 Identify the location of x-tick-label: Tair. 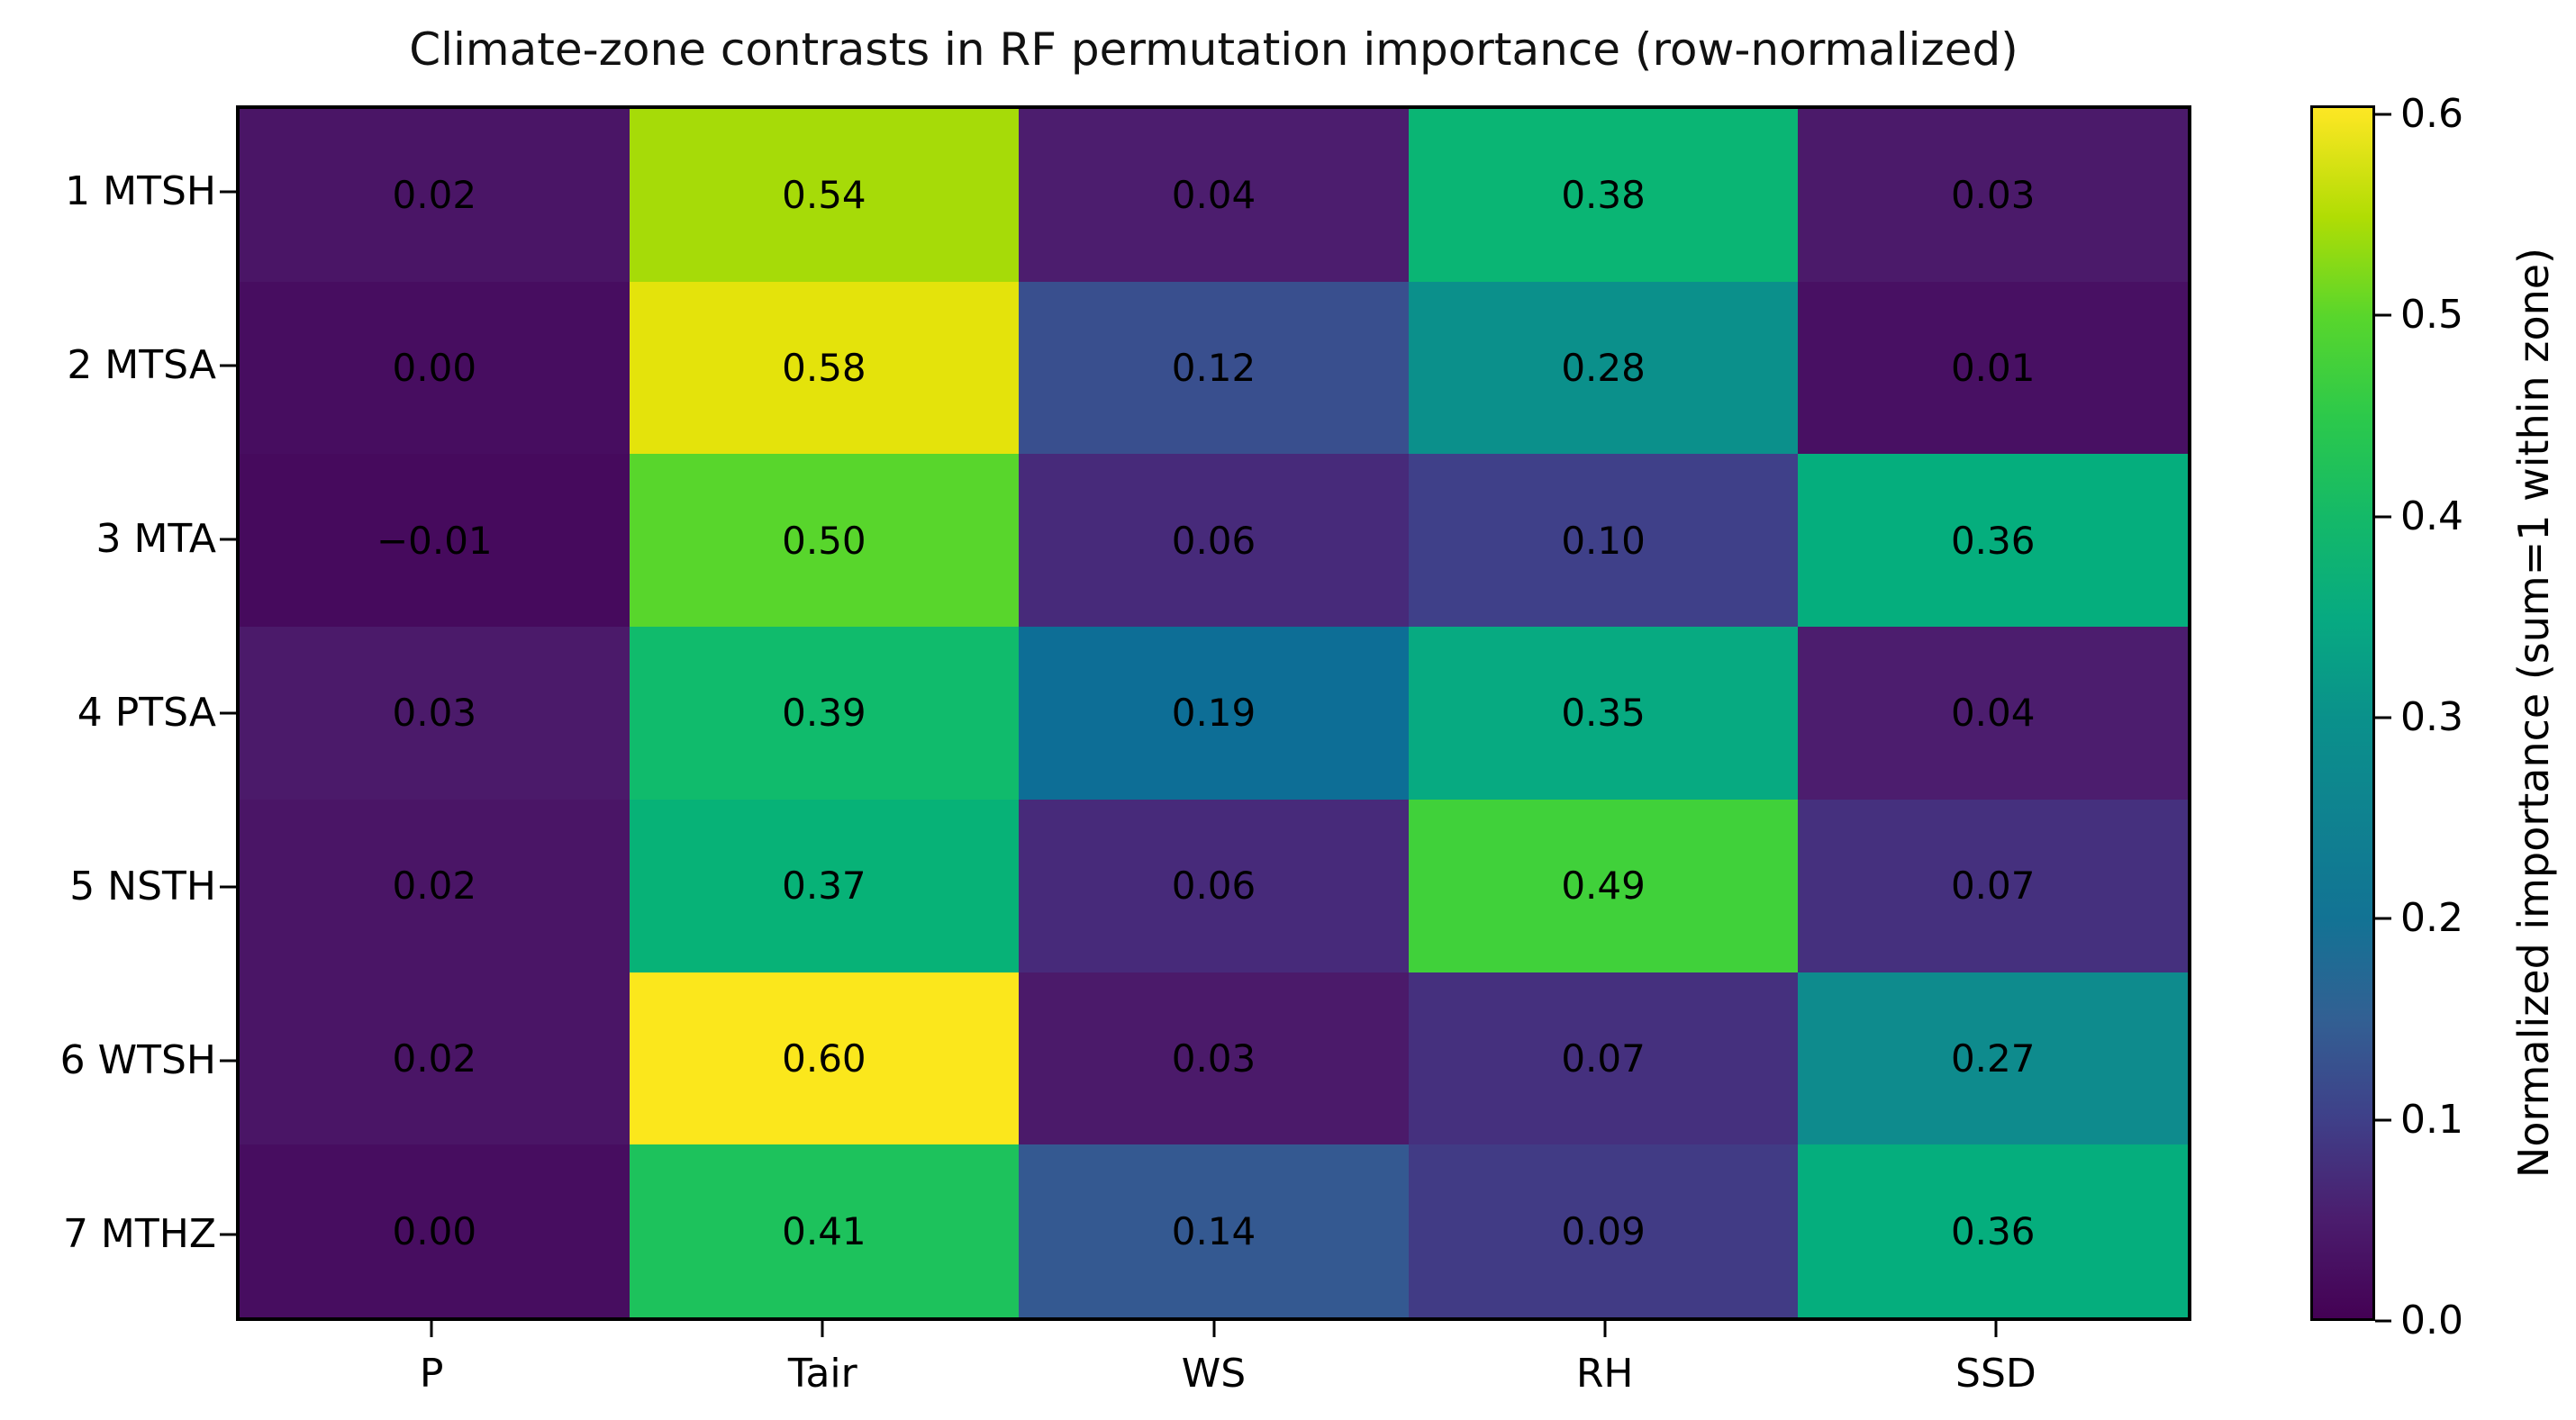
(822, 1374).